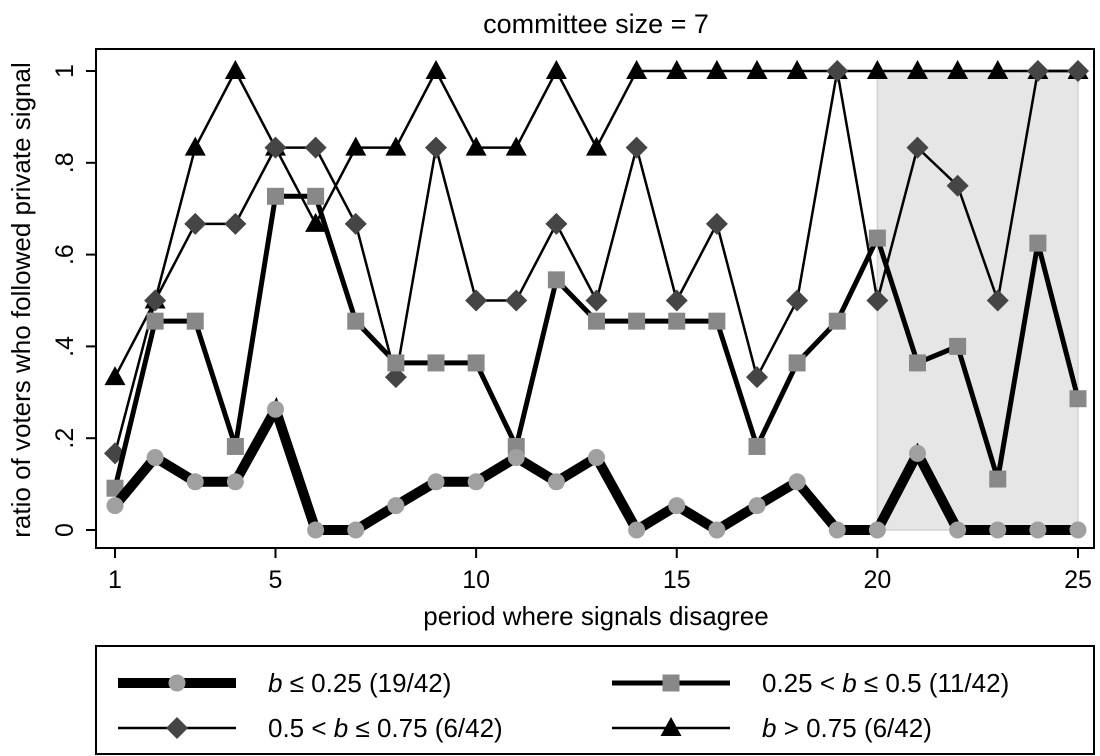 This screenshot has height=756, width=1100. I want to click on y-tick-label: .2, so click(65, 438).